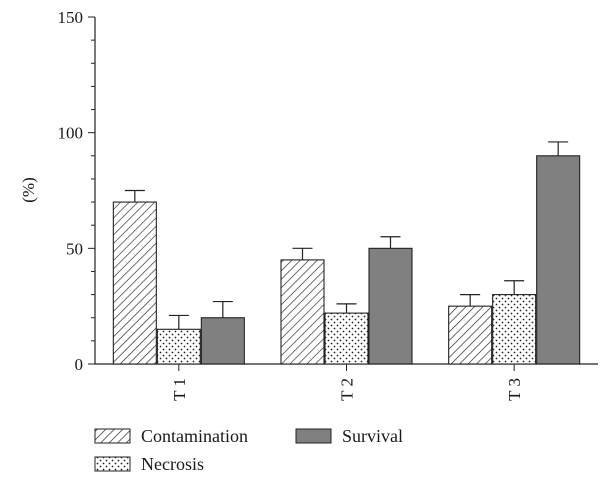  I want to click on legend-swatch-contamination, so click(112, 436).